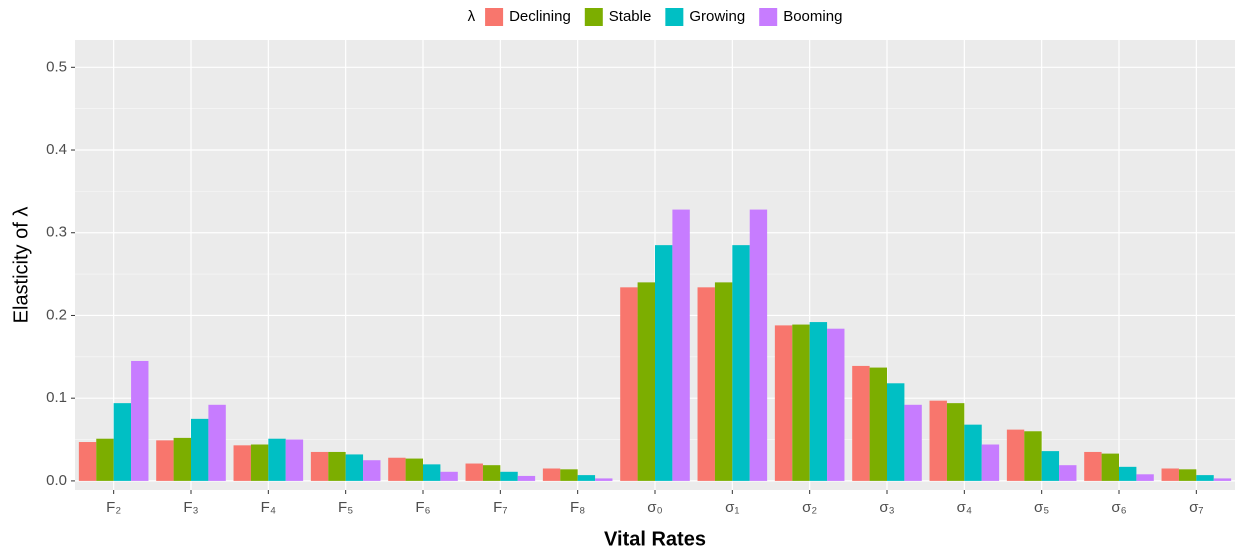 Image resolution: width=1241 pixels, height=552 pixels. Describe the element at coordinates (56, 232) in the screenshot. I see `y-tick-label: 0.3` at that location.